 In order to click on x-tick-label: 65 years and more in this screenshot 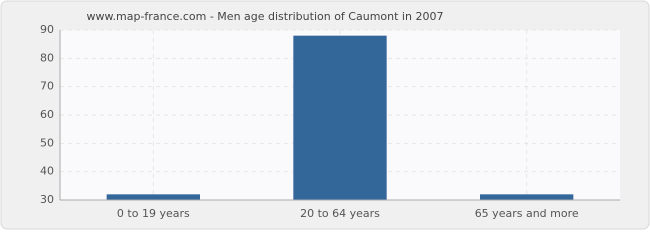, I will do `click(527, 213)`.